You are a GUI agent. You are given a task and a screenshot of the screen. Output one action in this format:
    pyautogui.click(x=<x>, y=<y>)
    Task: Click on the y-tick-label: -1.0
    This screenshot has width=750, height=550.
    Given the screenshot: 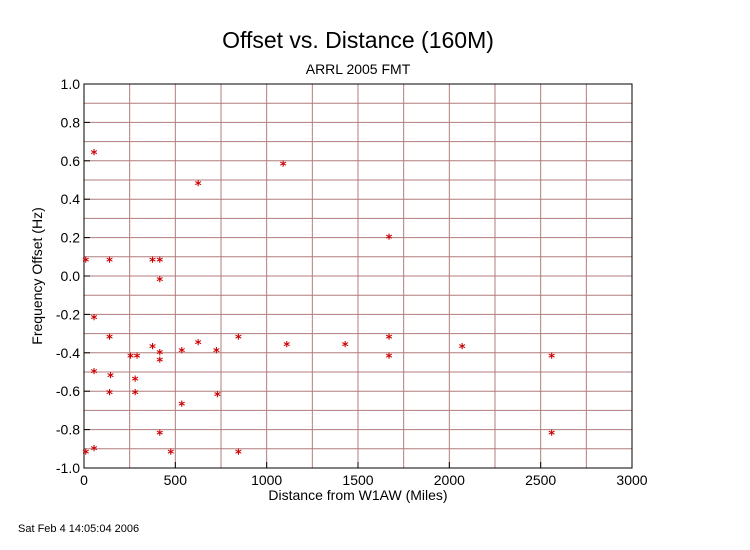 What is the action you would take?
    pyautogui.click(x=68, y=468)
    